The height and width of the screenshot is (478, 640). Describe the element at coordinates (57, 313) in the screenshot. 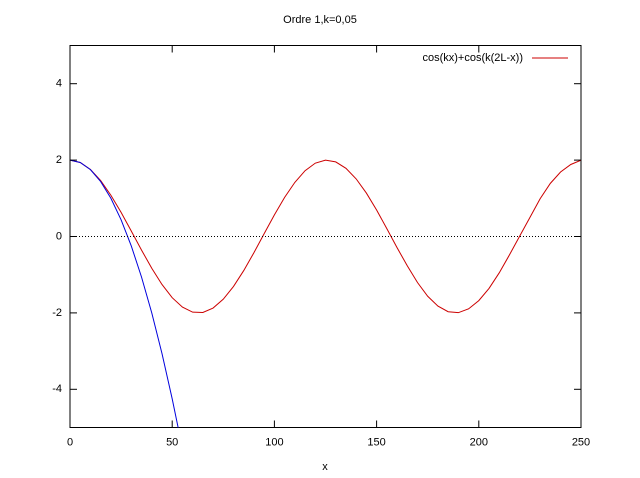

I see `y-tick-label: -2` at that location.